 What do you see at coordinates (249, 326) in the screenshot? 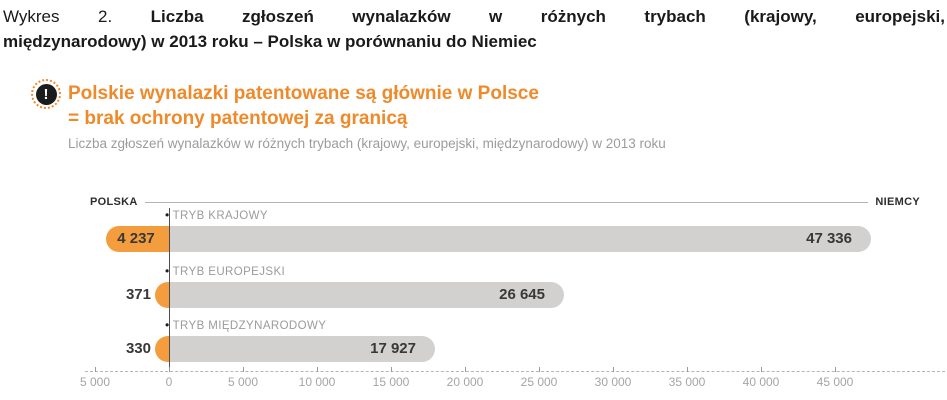
I see `category-label-text: TRYB MIĘDZYNARODOWY` at bounding box center [249, 326].